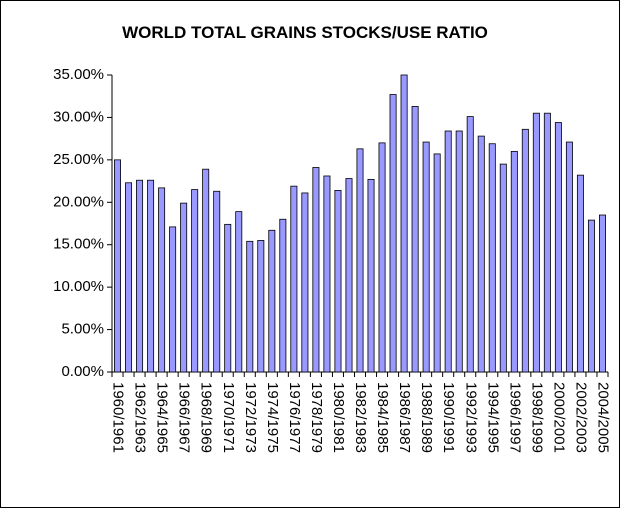 The width and height of the screenshot is (621, 508). What do you see at coordinates (78, 201) in the screenshot?
I see `y-tick-label: 20.00%` at bounding box center [78, 201].